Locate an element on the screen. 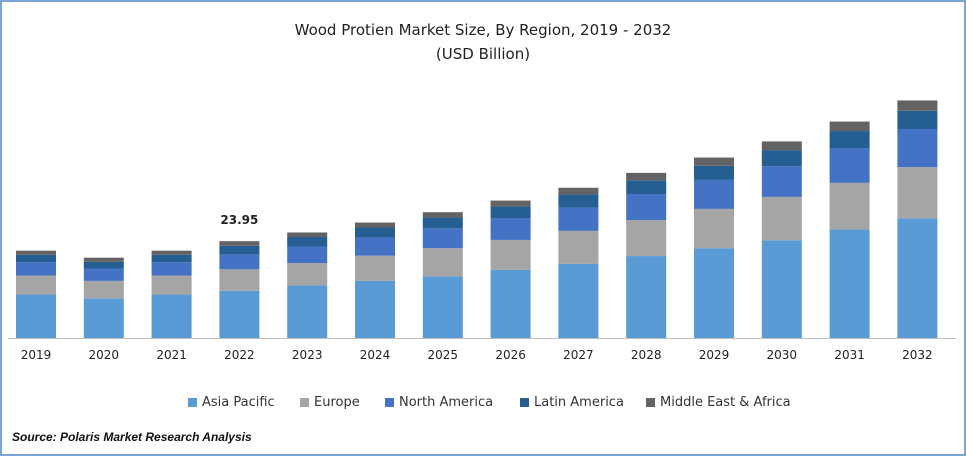  bar-segment-2030-europe is located at coordinates (781, 218).